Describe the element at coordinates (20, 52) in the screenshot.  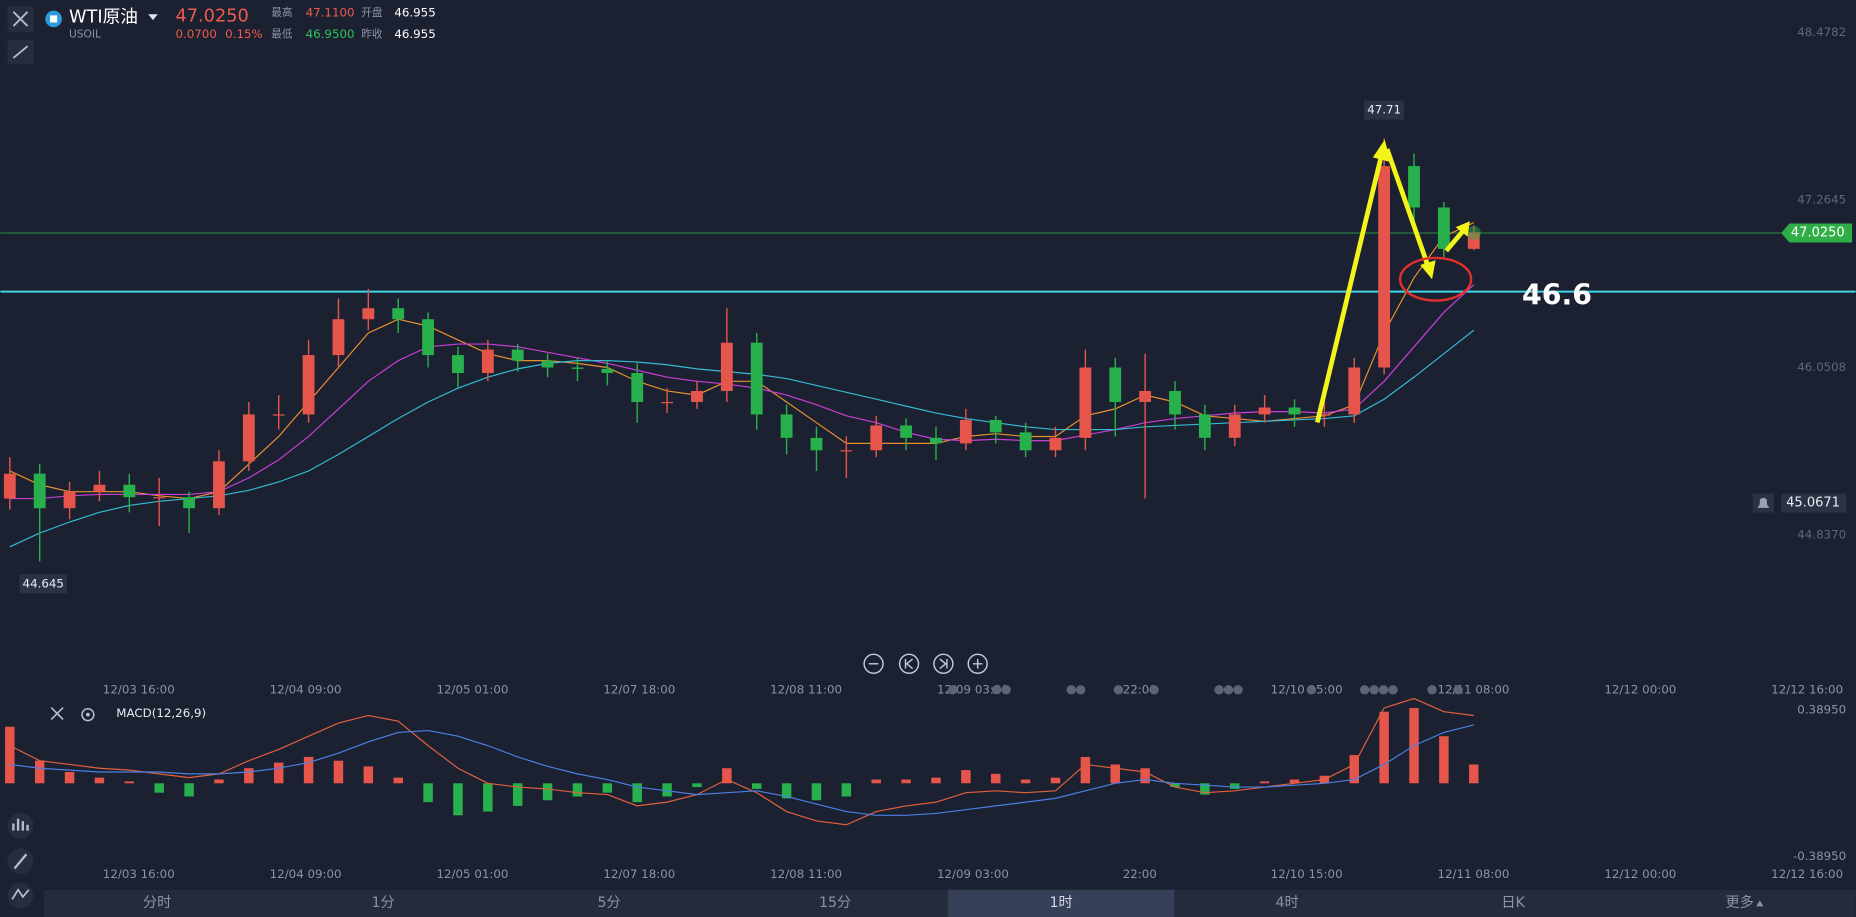
I see `draw-tool` at that location.